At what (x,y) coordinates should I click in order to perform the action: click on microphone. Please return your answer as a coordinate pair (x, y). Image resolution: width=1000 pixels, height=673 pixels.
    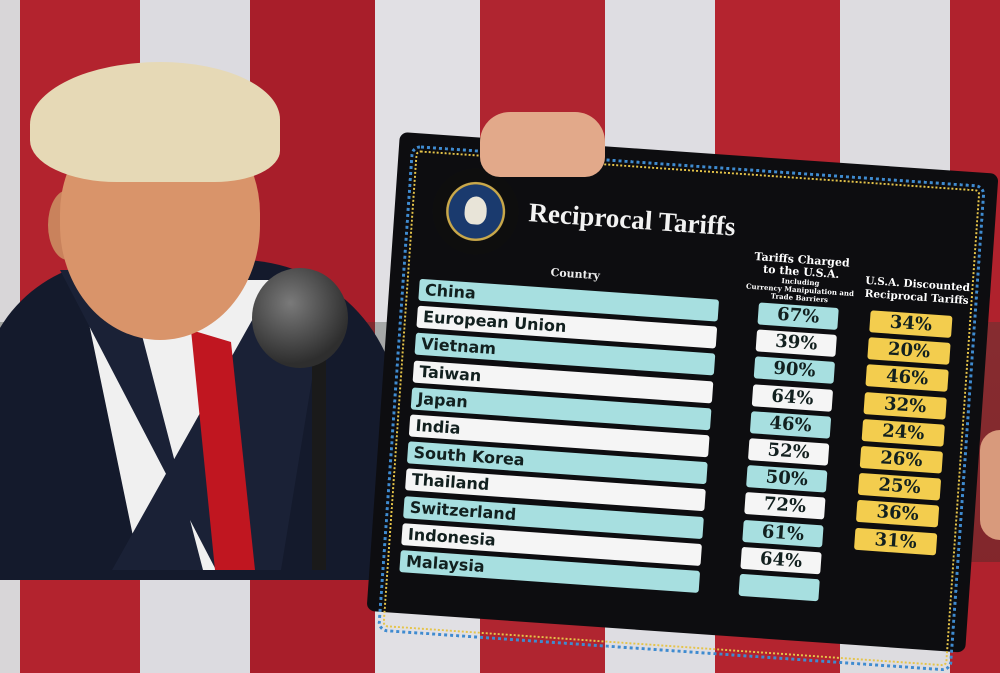
    Looking at the image, I should click on (300, 318).